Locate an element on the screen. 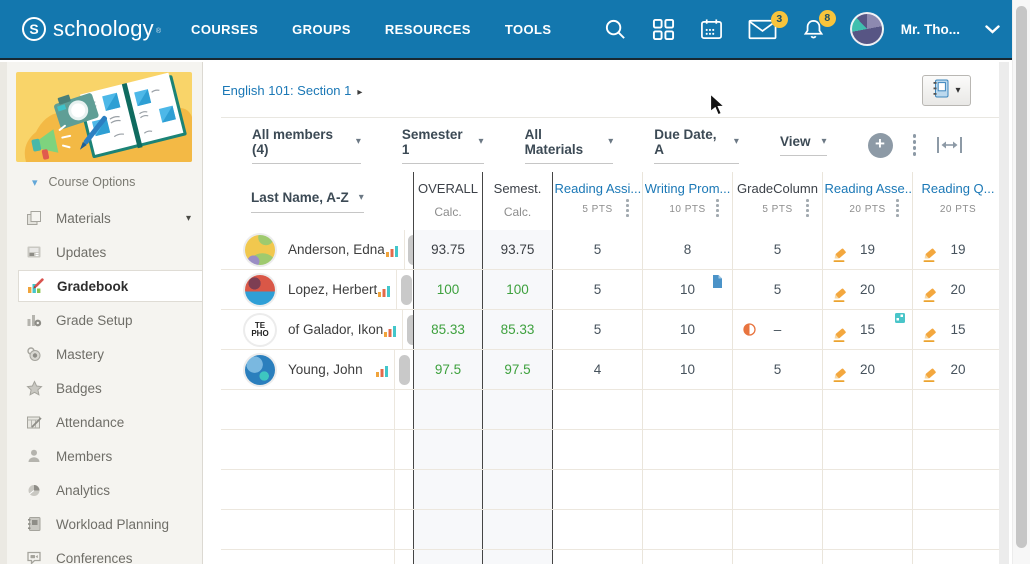 The height and width of the screenshot is (564, 1030). notifications-count-badge: 8 is located at coordinates (827, 18).